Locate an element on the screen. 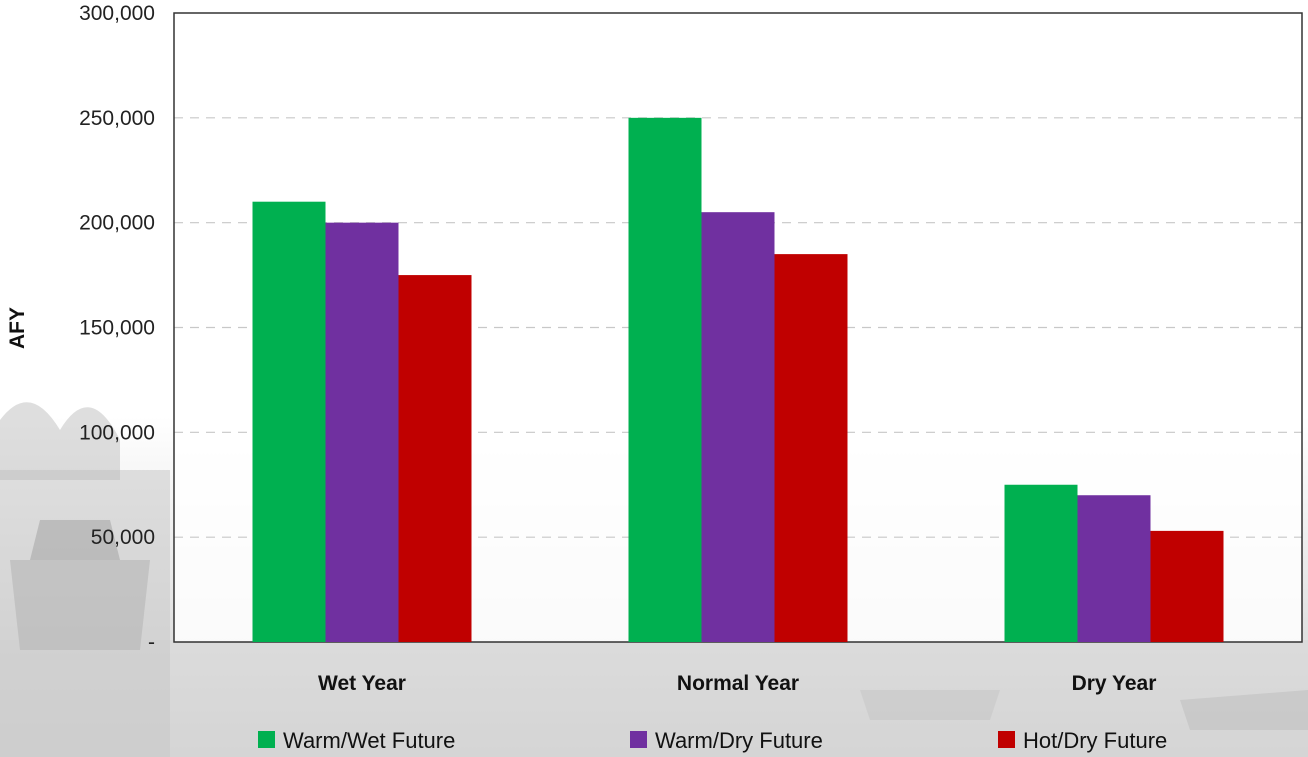  y-axis-title: AFY is located at coordinates (17, 328).